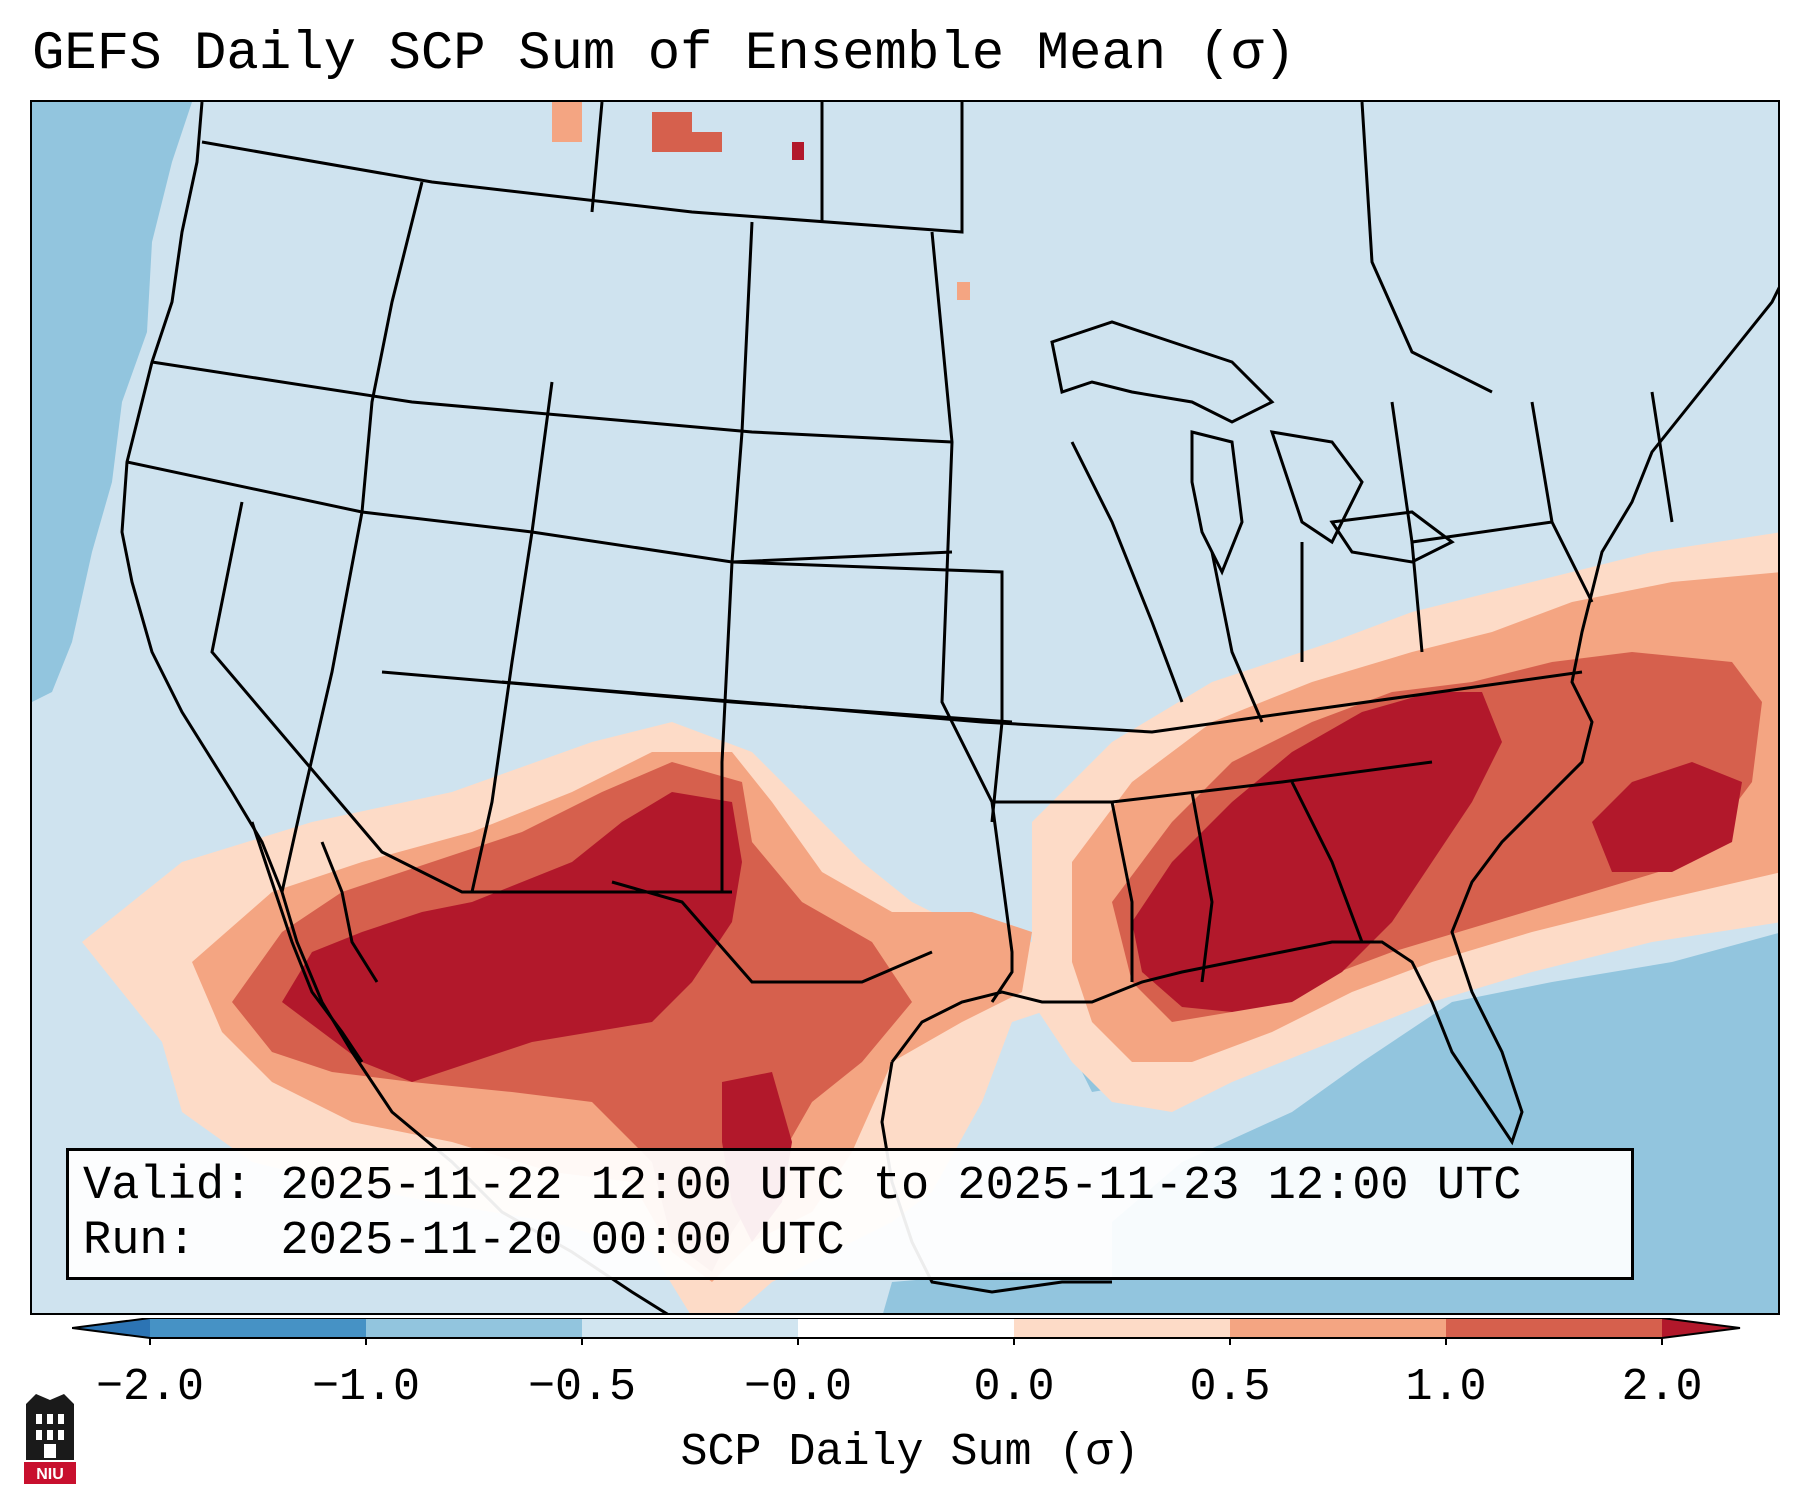 This screenshot has width=1803, height=1506. Describe the element at coordinates (1252, 448) in the screenshot. I see `great-lakes` at that location.